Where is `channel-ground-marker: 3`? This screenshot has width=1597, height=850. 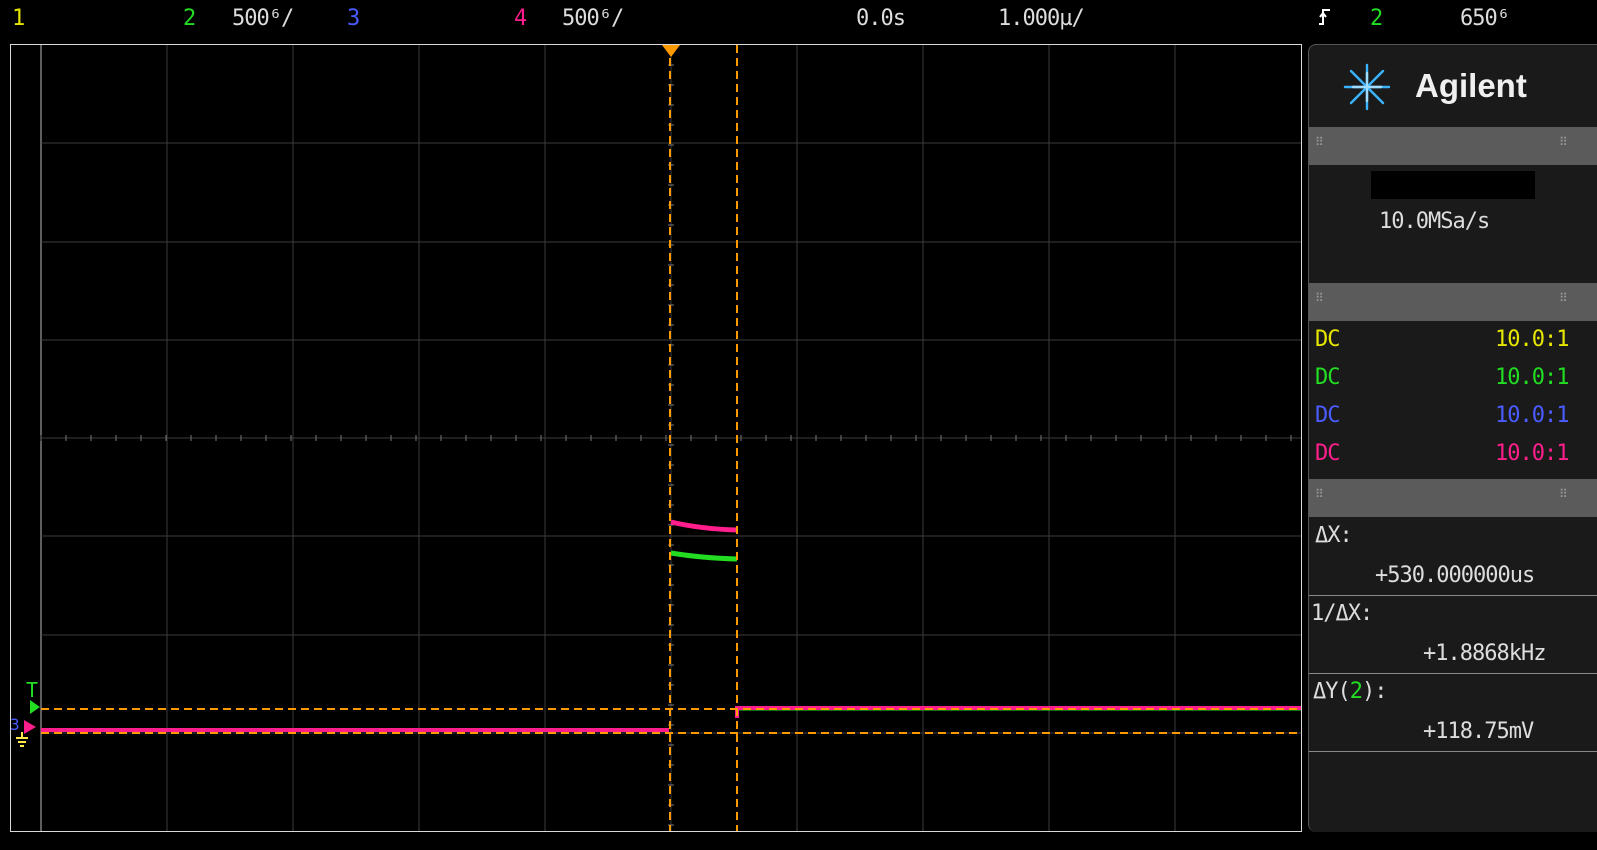 channel-ground-marker: 3 is located at coordinates (15, 724).